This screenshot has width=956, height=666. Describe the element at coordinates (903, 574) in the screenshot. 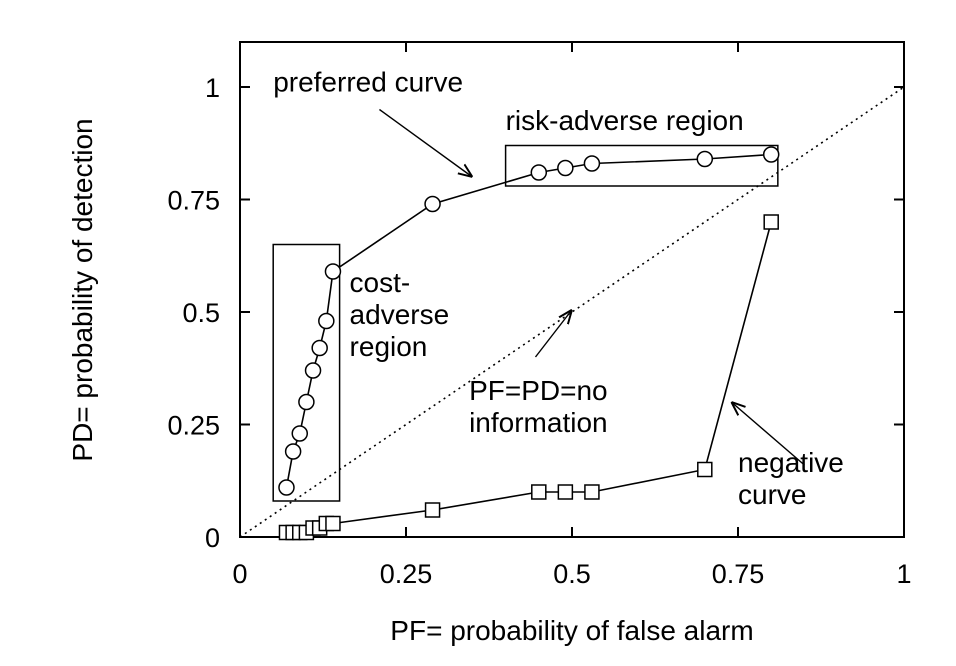

I see `x-tick-label: 1` at that location.